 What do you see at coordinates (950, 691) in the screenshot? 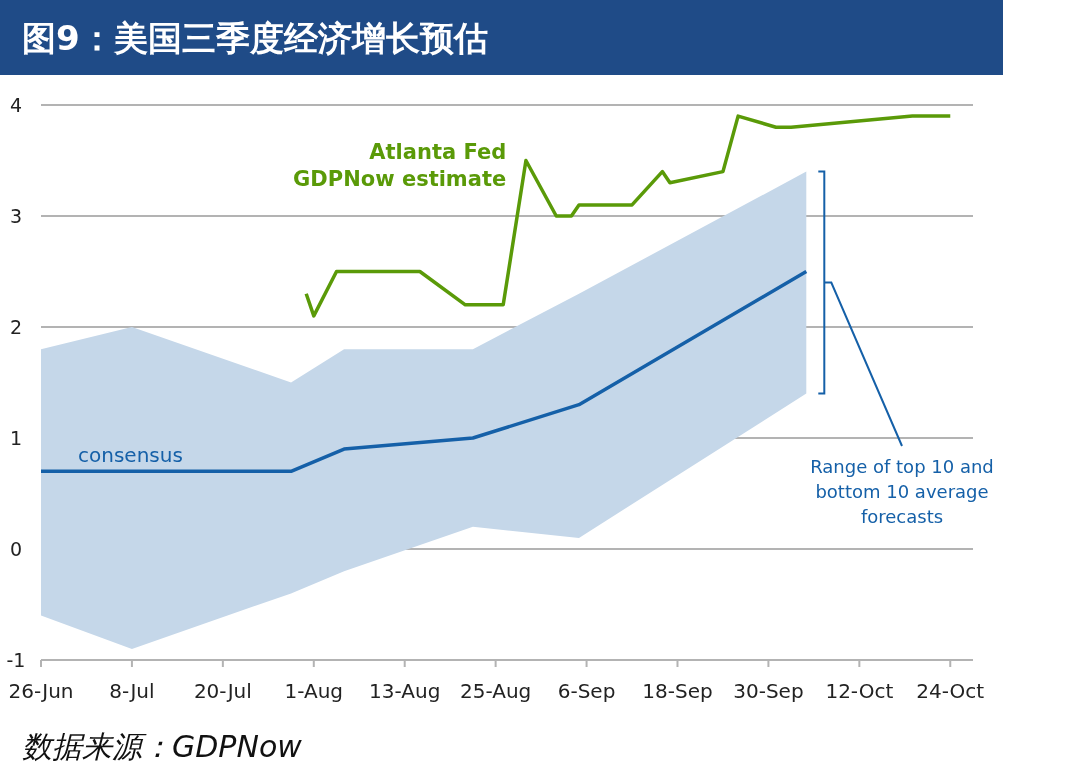
I see `x-tick-label: 24-Oct` at bounding box center [950, 691].